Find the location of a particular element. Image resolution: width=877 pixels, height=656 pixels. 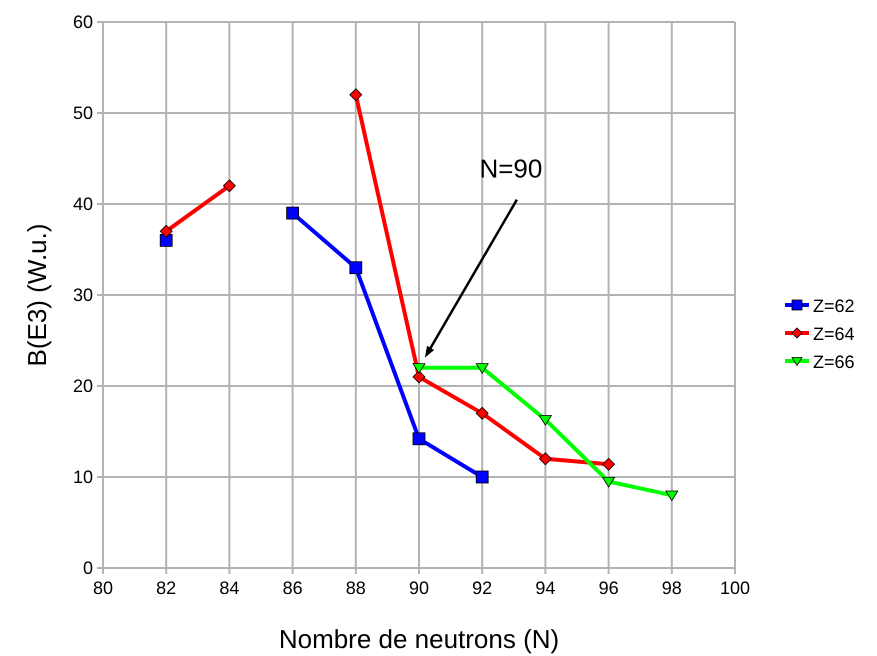

x-tick-label: 90 is located at coordinates (419, 588).